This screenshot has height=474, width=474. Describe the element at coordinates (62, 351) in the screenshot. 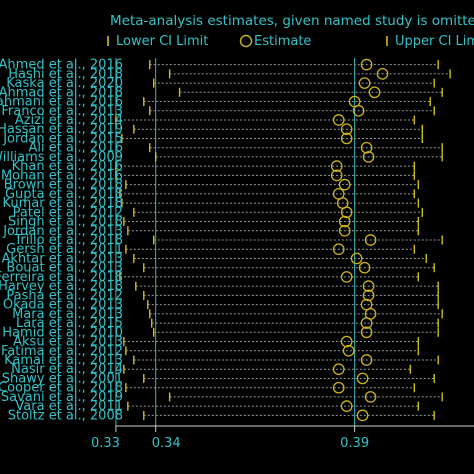

I see `study-label: Fatima et al., 2012` at that location.